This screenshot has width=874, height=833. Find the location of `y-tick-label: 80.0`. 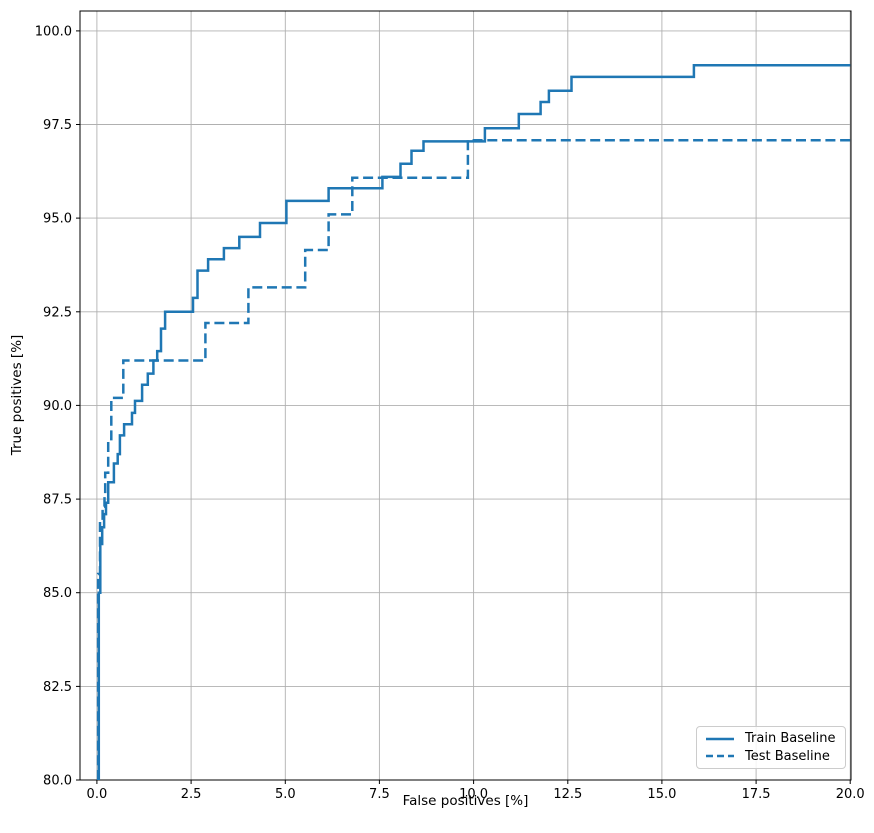

y-tick-label: 80.0 is located at coordinates (57, 781).